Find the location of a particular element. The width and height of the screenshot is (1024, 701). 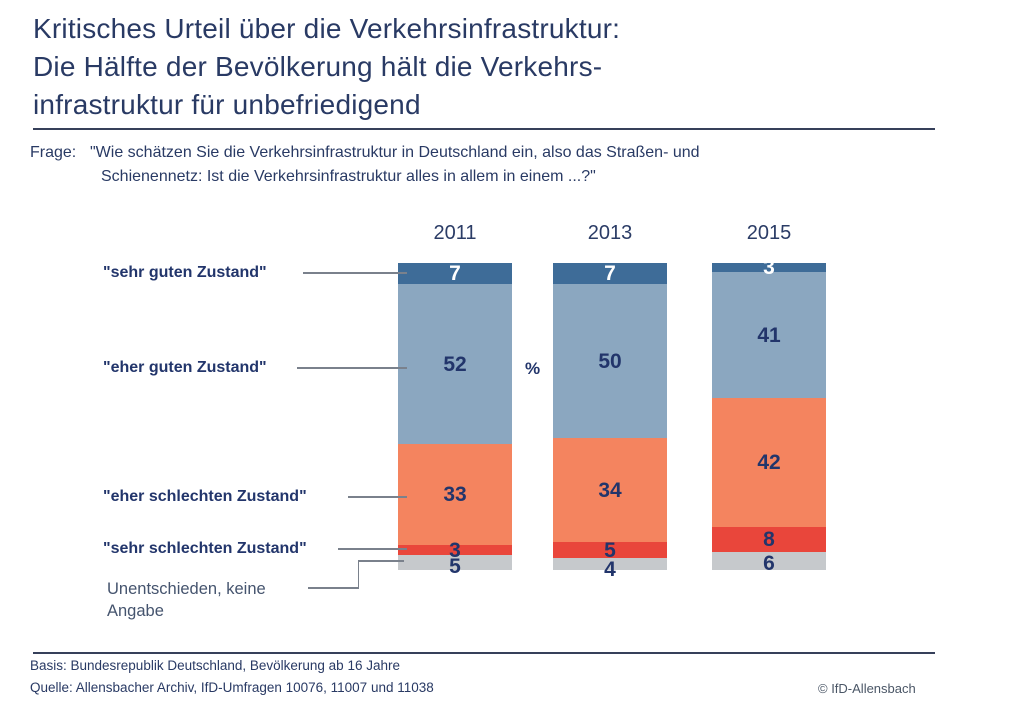

segment-value: 42 is located at coordinates (769, 463).